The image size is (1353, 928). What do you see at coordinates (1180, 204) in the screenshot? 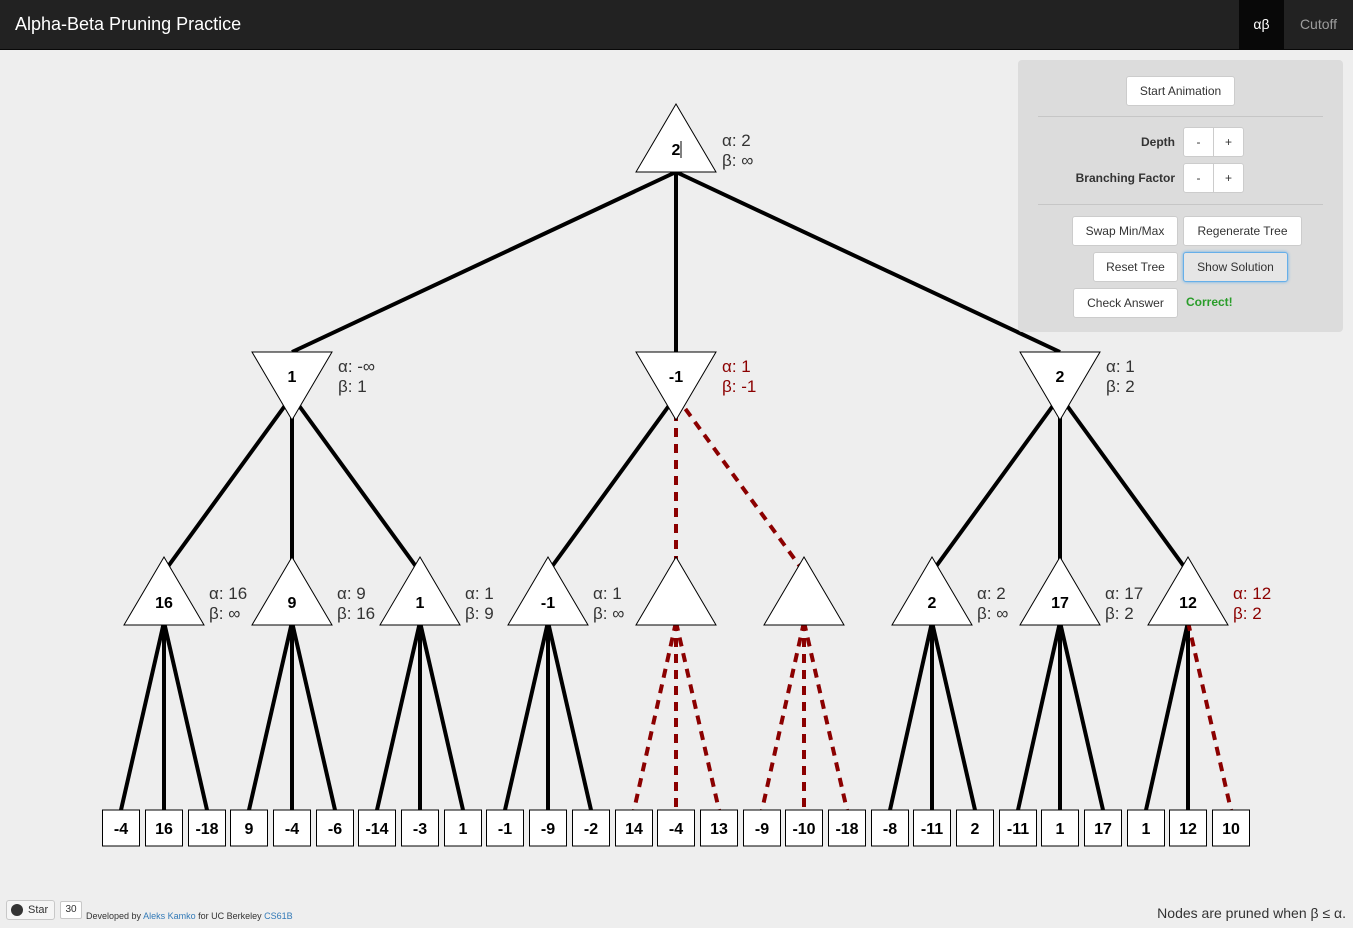
I see `panel-divider` at bounding box center [1180, 204].